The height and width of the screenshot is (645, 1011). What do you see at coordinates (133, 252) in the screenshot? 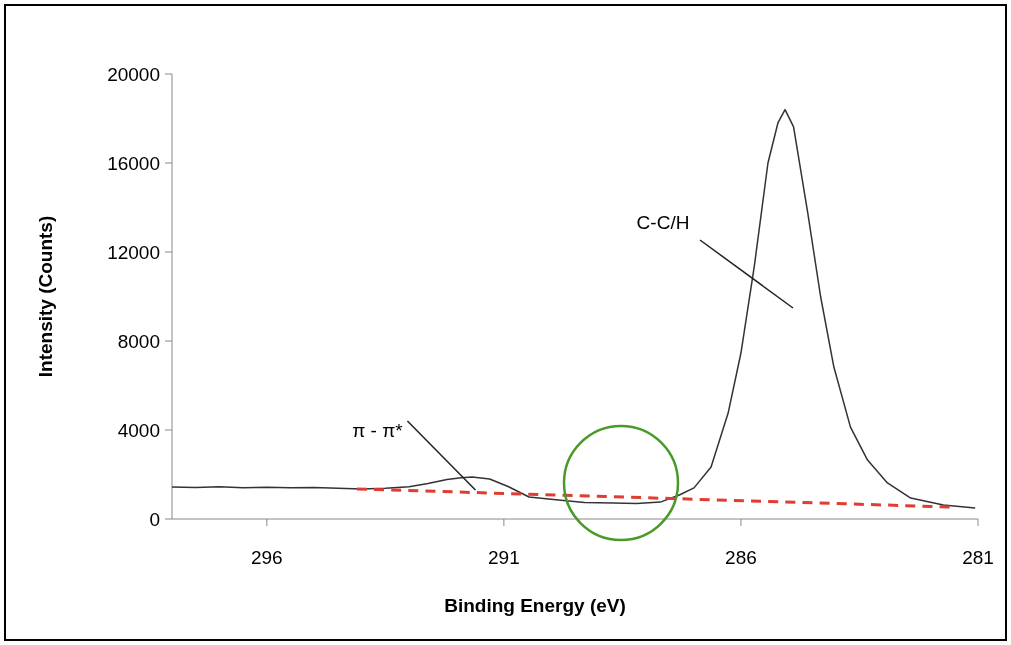
I see `y-tick-label: 12000` at bounding box center [133, 252].